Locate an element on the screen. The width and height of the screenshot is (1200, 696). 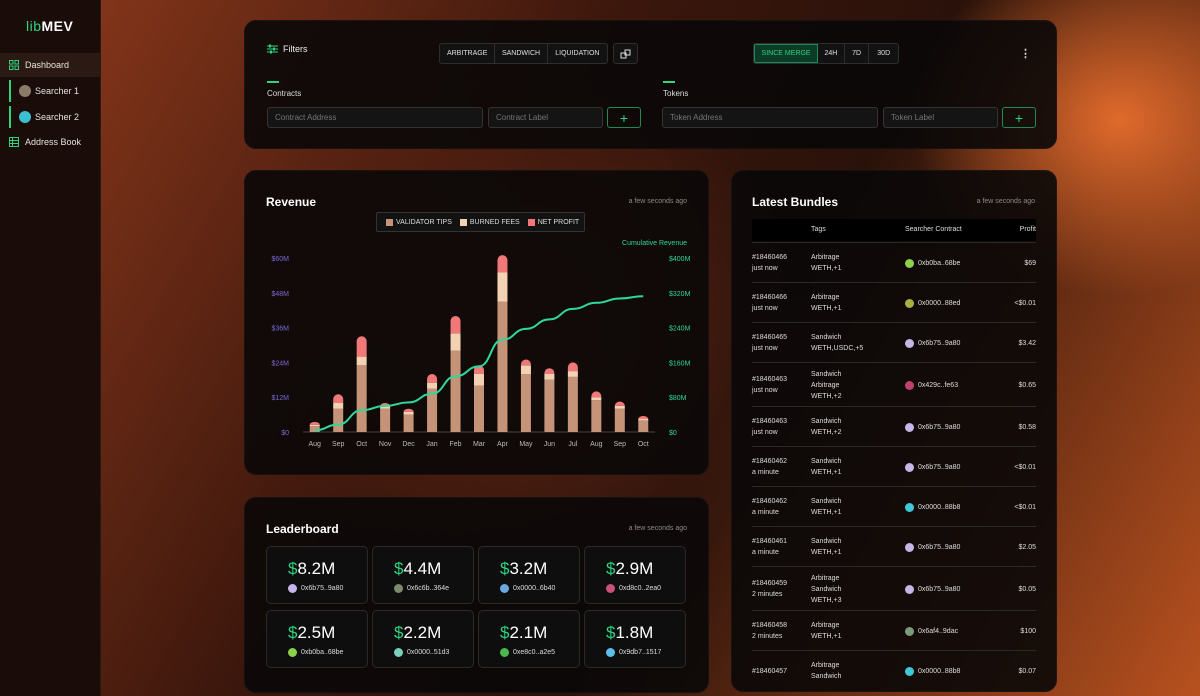
leaderboard-card: $4.4M 0x6c6b..364e is located at coordinates (423, 575).